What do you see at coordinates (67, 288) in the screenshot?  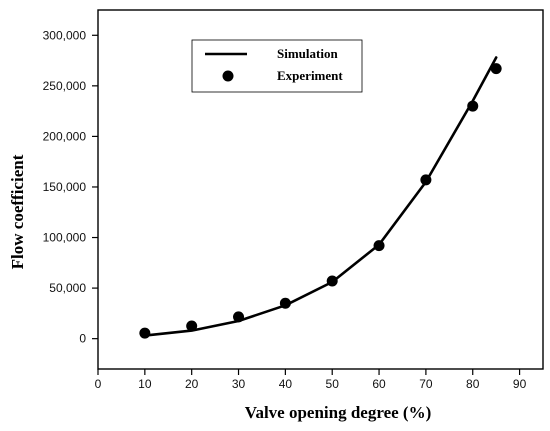 I see `y-tick-label: 50,000` at bounding box center [67, 288].